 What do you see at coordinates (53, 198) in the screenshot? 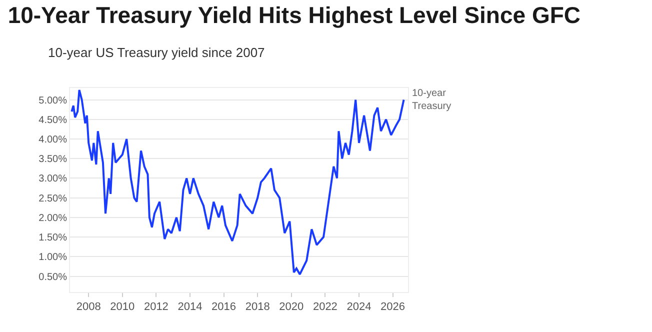
I see `y-tick-label: 2.50%` at bounding box center [53, 198].